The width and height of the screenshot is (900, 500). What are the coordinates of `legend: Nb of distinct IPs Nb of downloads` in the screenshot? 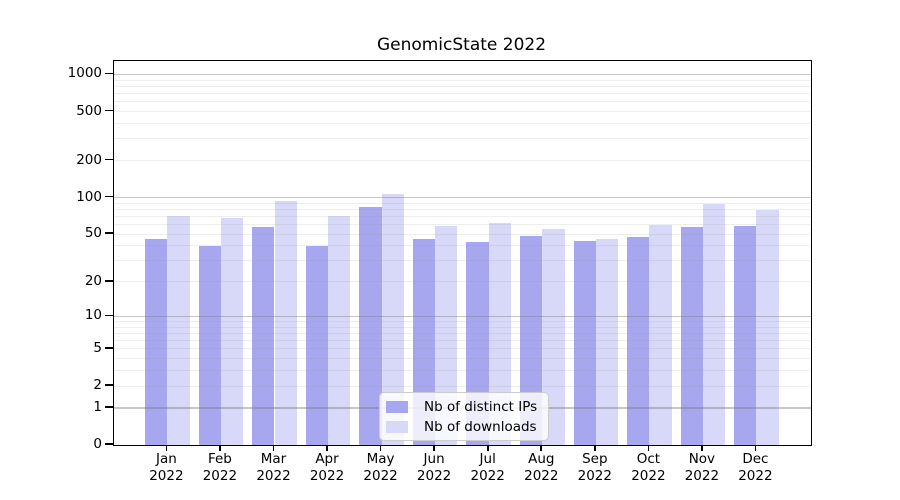 It's located at (464, 416).